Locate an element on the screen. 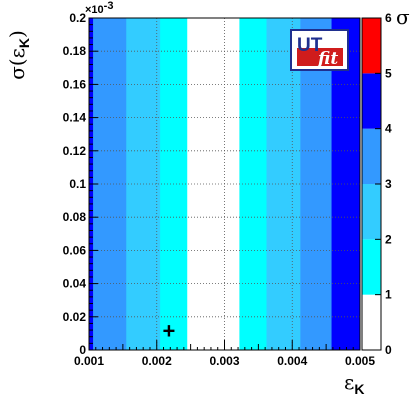  y-axis: 0 0.02 0.04 0.06 0.08 0.1 0.12 0.14 0.16 0.18 0.2 is located at coordinates (80, 184).